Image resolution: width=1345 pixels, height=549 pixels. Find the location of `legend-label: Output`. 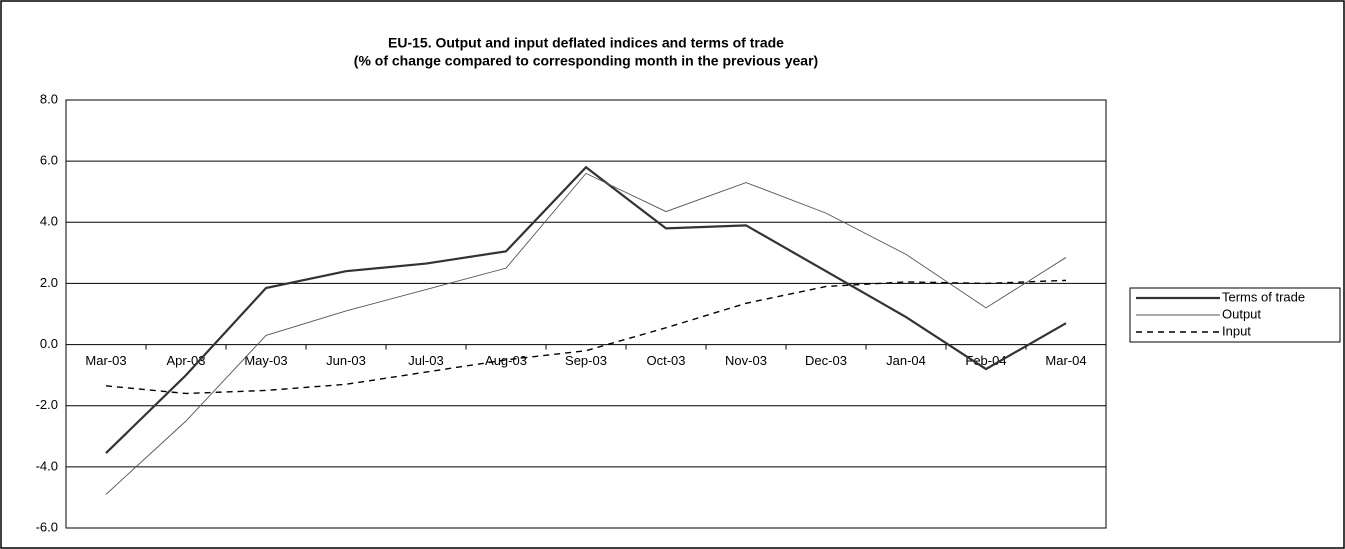

legend-label: Output is located at coordinates (1241, 313).